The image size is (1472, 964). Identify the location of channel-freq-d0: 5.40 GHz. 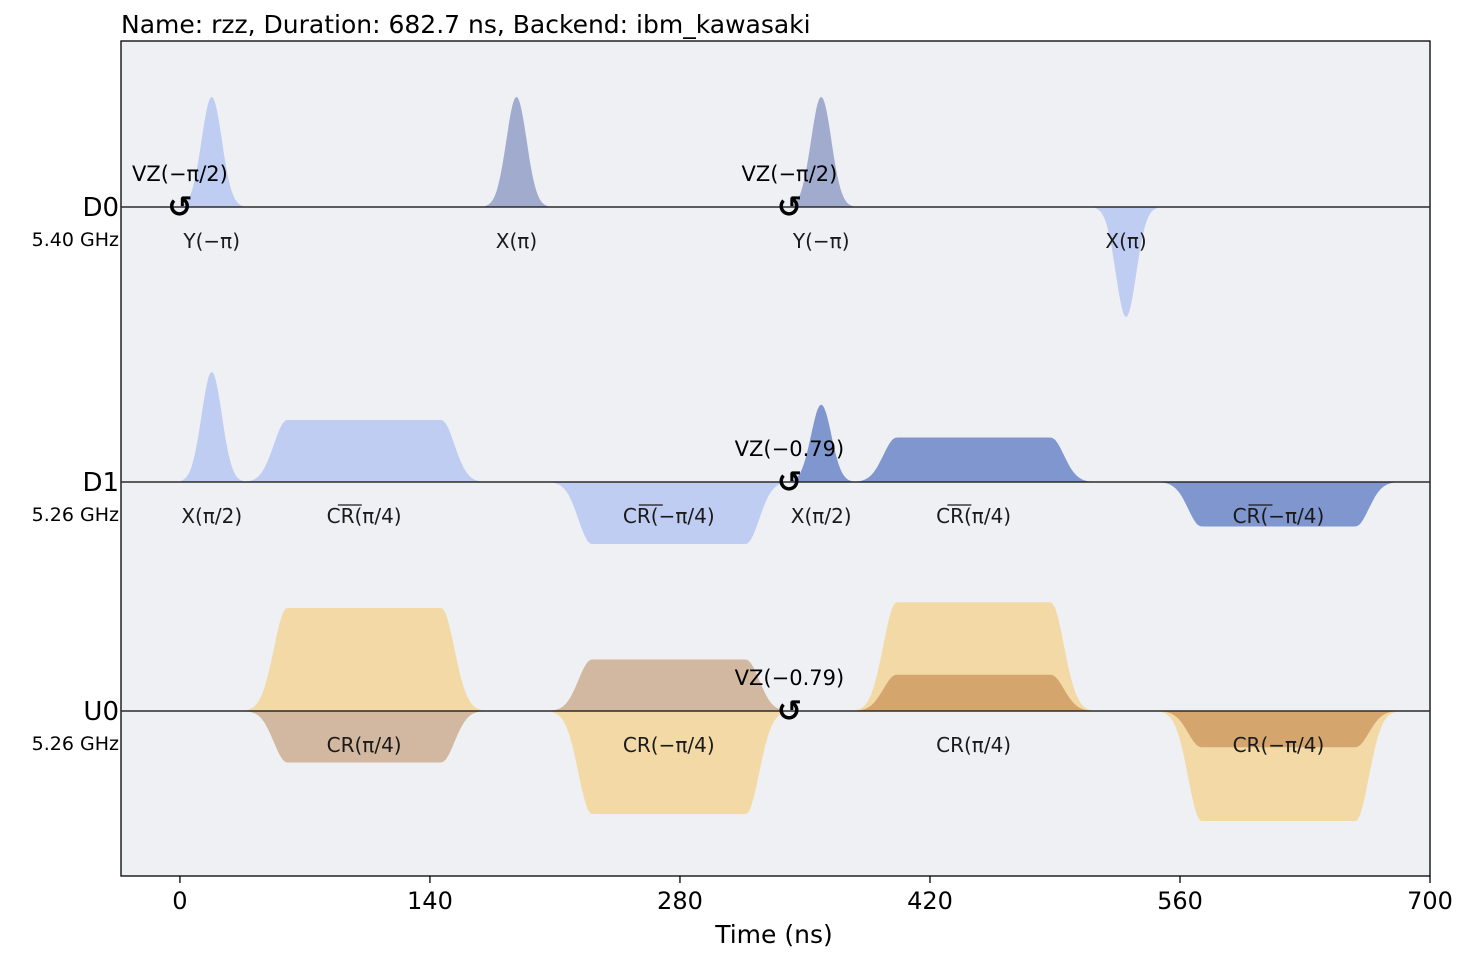
(75, 240).